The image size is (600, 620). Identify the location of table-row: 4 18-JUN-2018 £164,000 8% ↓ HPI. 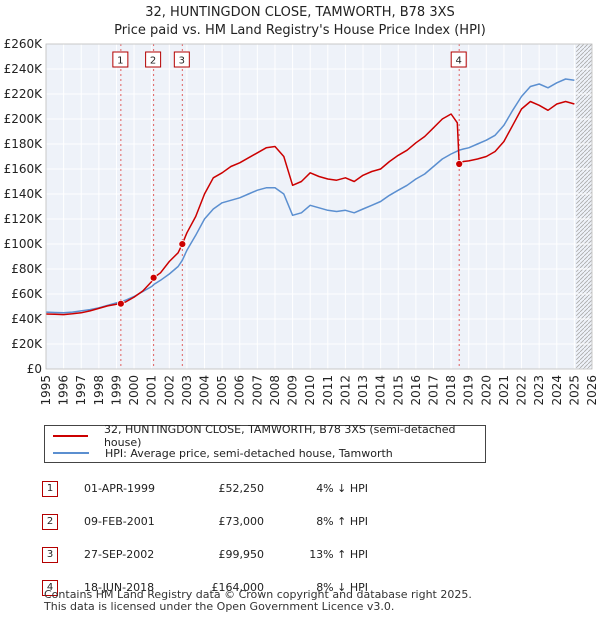
(205, 587).